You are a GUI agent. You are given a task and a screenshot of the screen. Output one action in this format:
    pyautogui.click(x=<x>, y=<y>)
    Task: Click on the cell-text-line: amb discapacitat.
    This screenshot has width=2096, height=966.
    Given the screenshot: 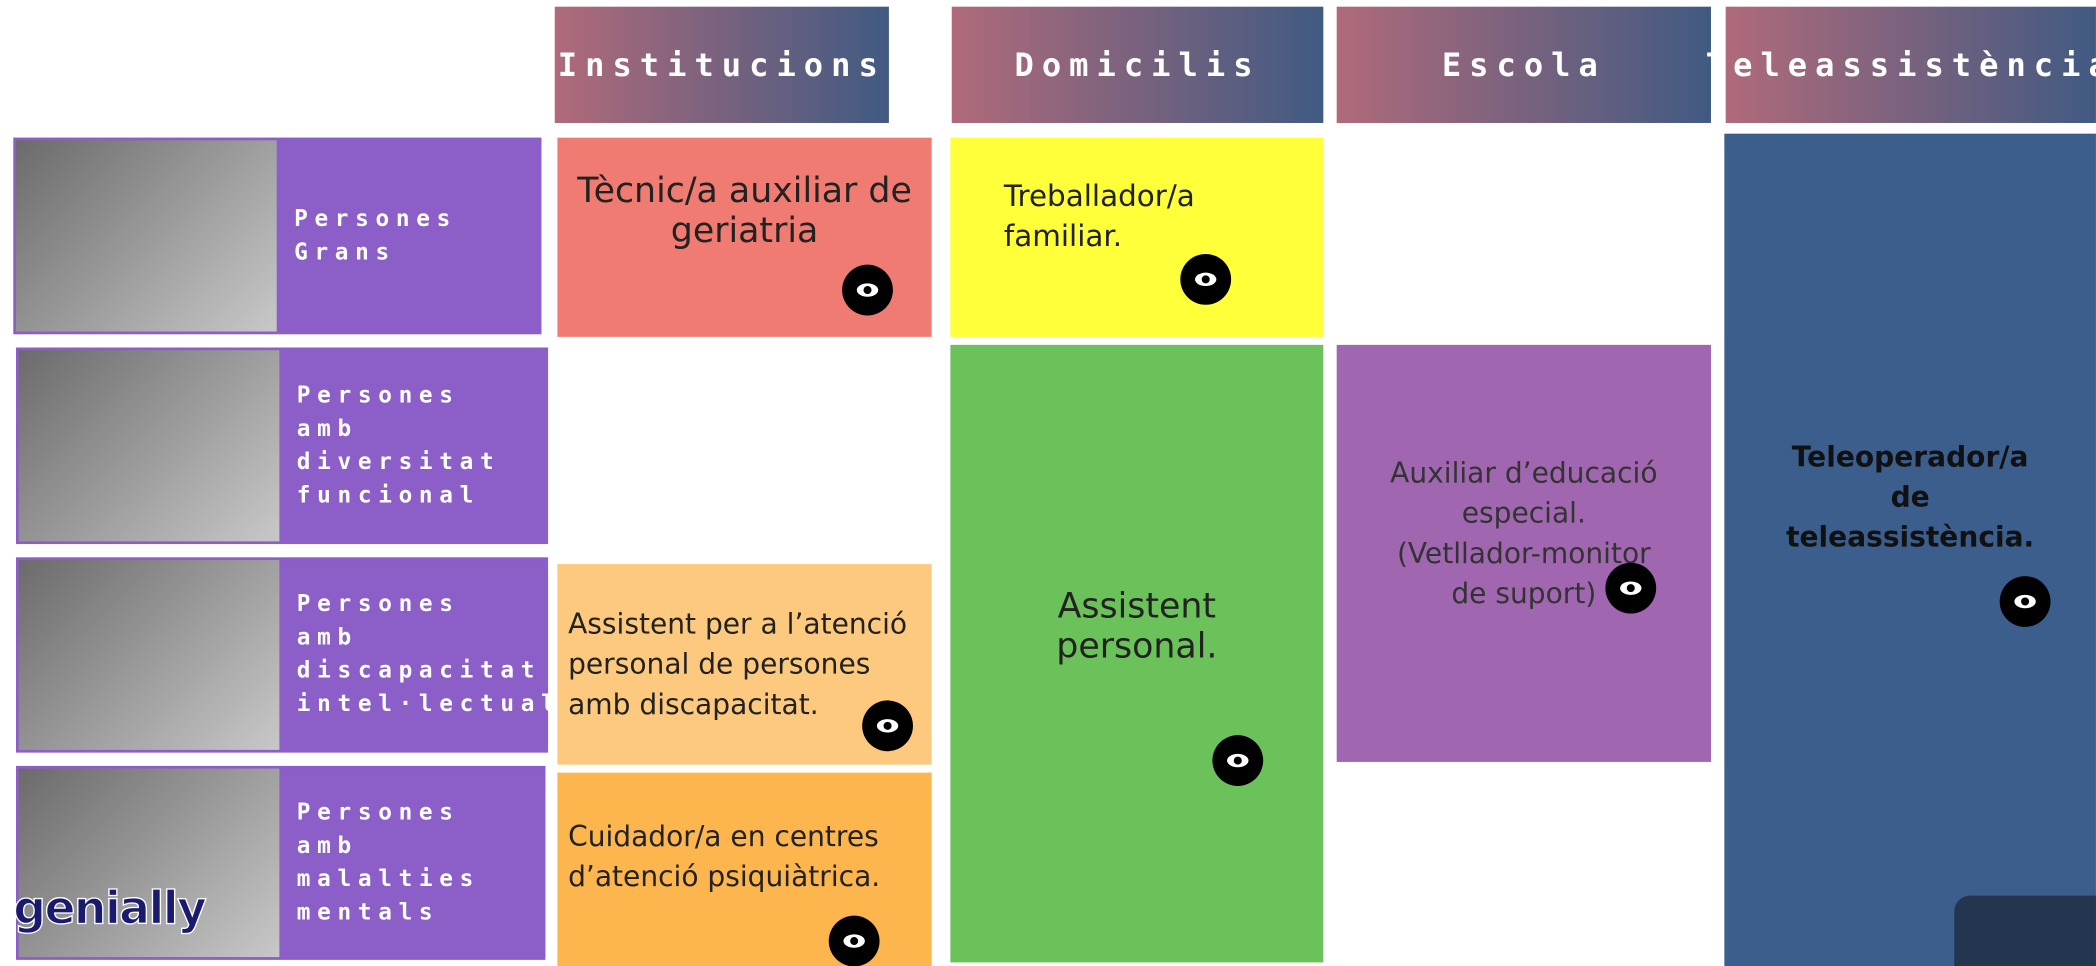 What is the action you would take?
    pyautogui.click(x=693, y=704)
    